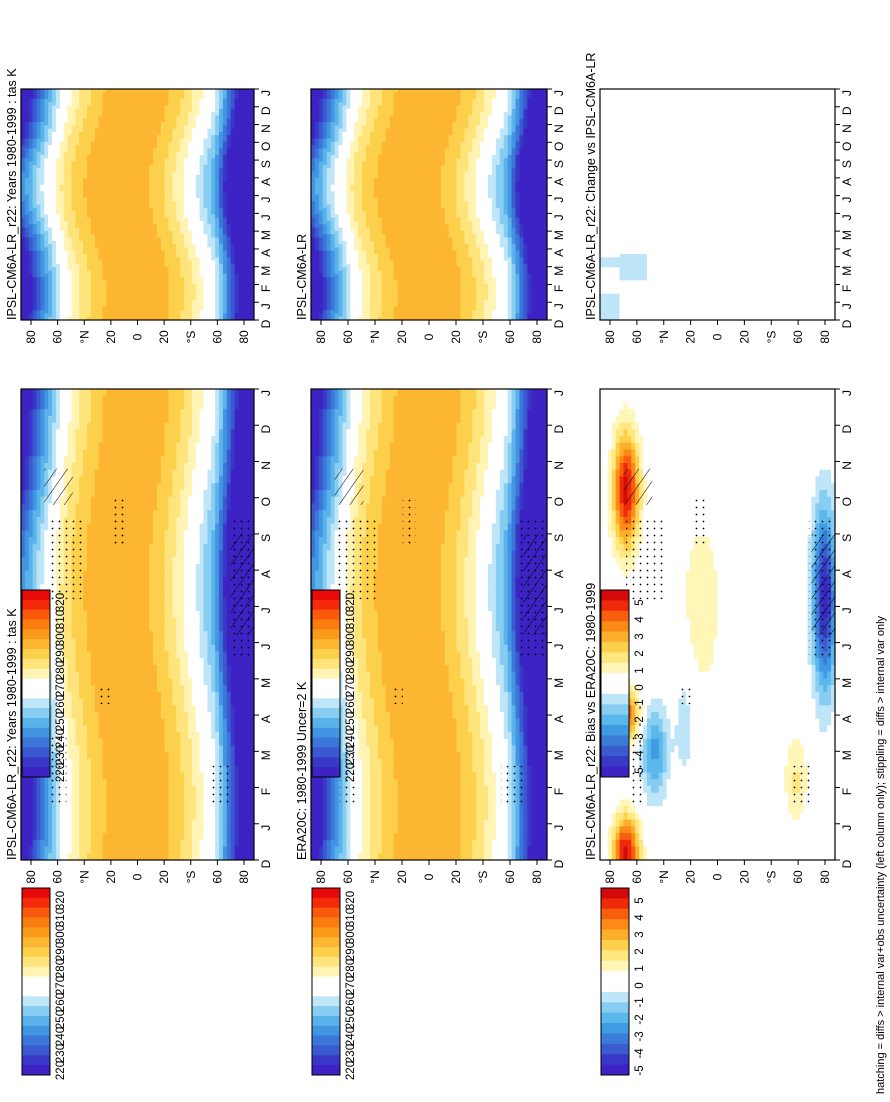 The width and height of the screenshot is (890, 1102). What do you see at coordinates (266, 719) in the screenshot?
I see `month-tick-label: A` at bounding box center [266, 719].